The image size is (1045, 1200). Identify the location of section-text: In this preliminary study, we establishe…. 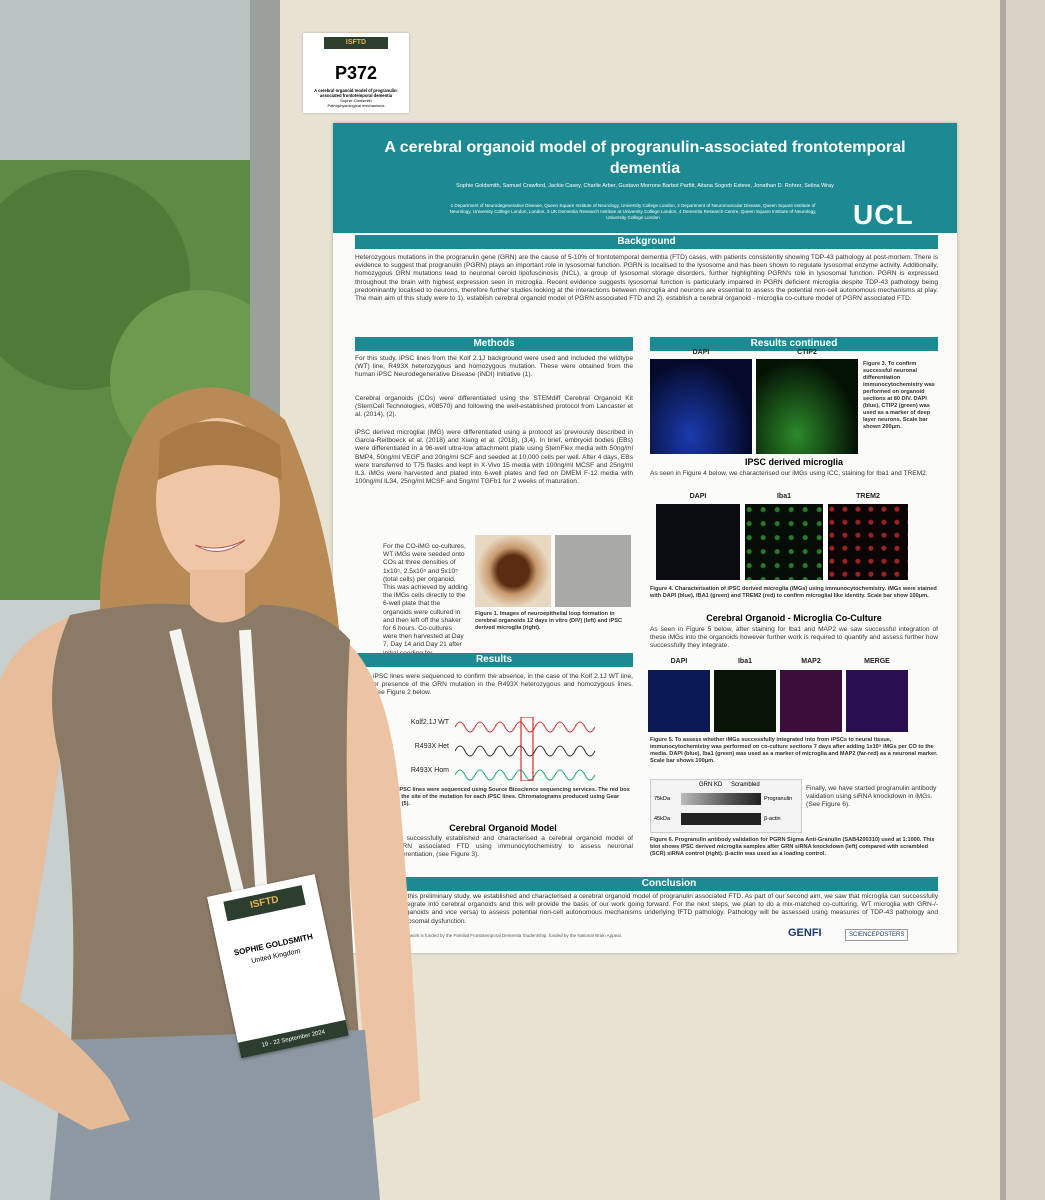
(669, 909).